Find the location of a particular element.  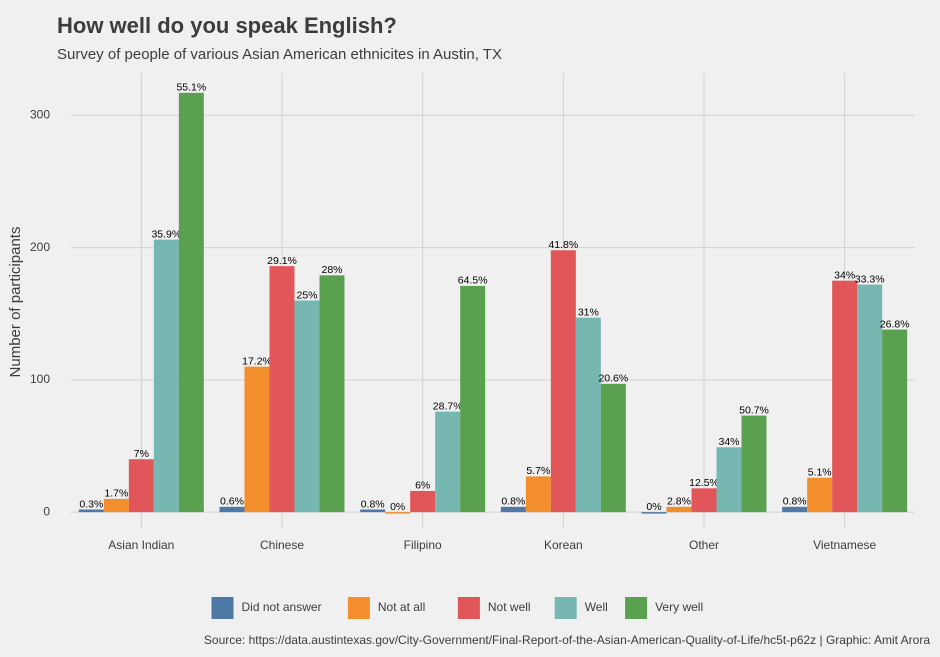

value-label: 12.5% is located at coordinates (704, 483).